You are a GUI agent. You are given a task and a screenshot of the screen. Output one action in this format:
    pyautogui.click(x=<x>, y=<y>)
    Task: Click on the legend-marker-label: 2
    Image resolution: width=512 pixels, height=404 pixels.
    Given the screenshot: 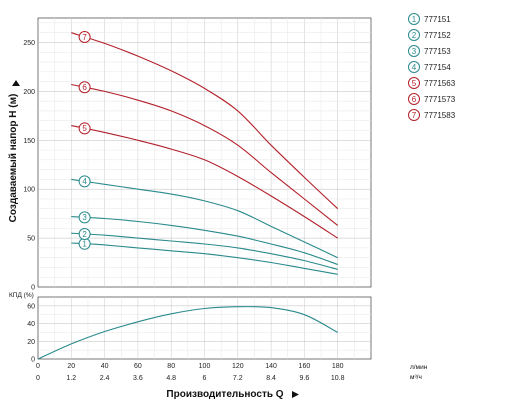 What is the action you would take?
    pyautogui.click(x=414, y=35)
    